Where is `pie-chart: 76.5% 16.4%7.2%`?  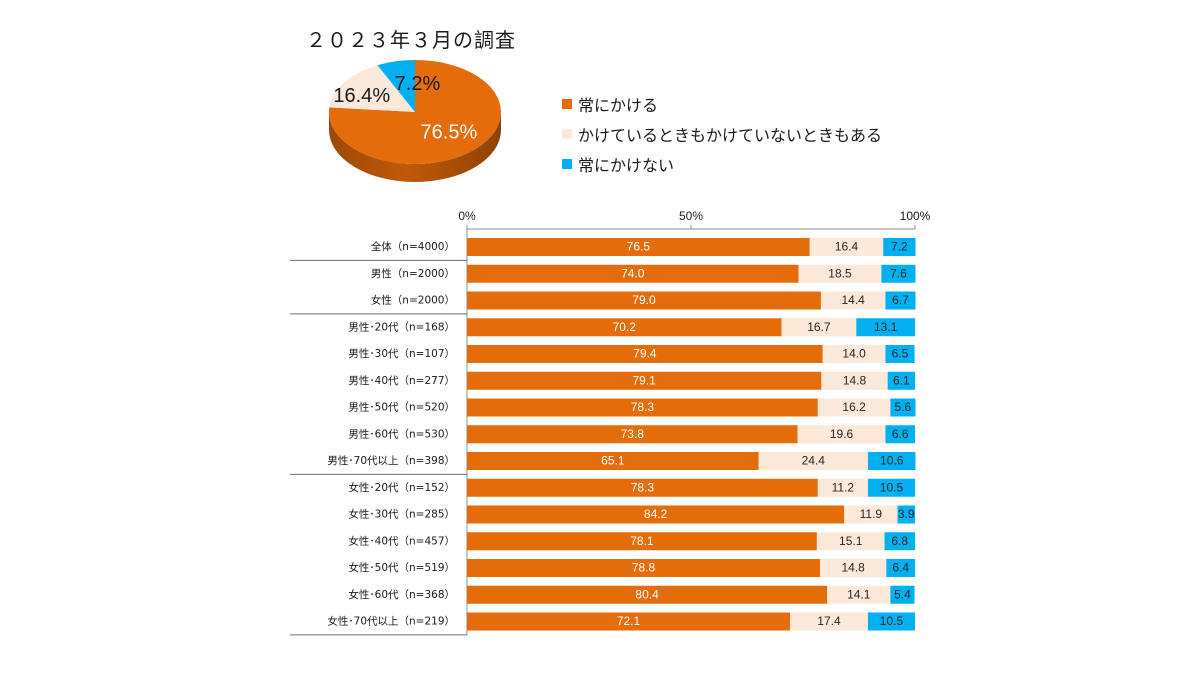
pie-chart: 76.5% 16.4%7.2% is located at coordinates (415, 121).